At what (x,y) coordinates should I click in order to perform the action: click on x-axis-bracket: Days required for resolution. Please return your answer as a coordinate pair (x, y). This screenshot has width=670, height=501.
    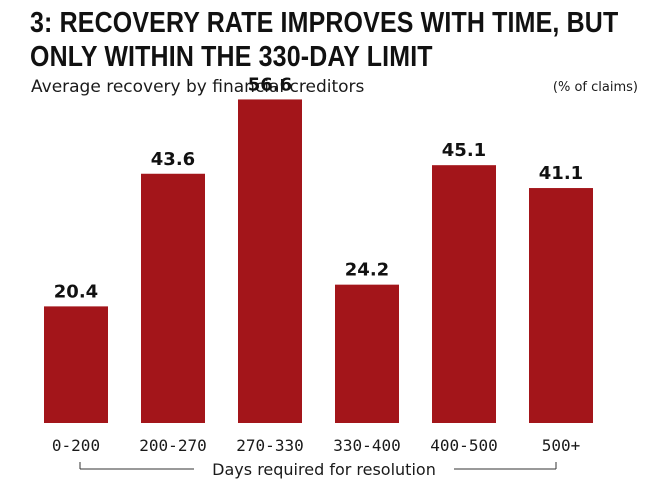
    Looking at the image, I should click on (318, 469).